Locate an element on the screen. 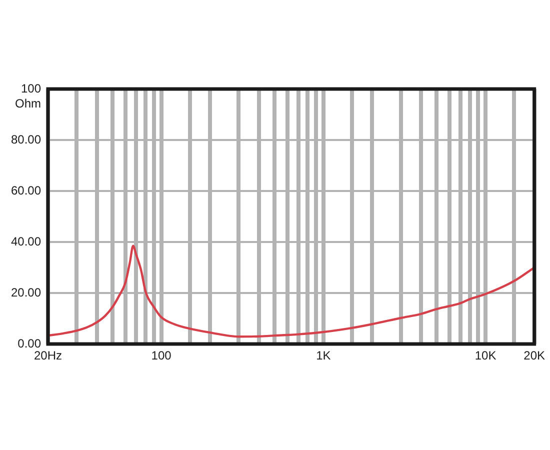 The width and height of the screenshot is (550, 450). x-tick-label: 20K is located at coordinates (535, 355).